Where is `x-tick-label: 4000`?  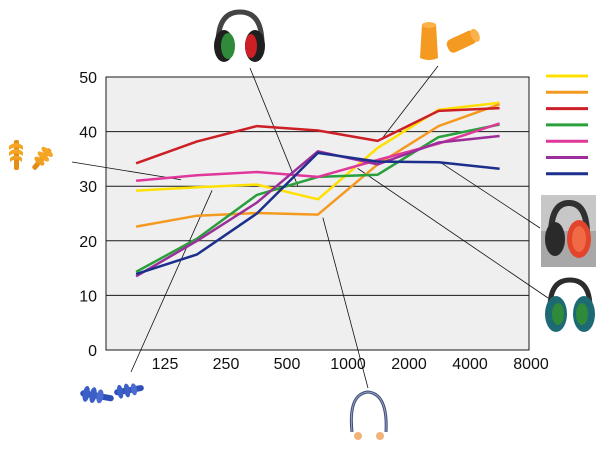 x-tick-label: 4000 is located at coordinates (470, 364).